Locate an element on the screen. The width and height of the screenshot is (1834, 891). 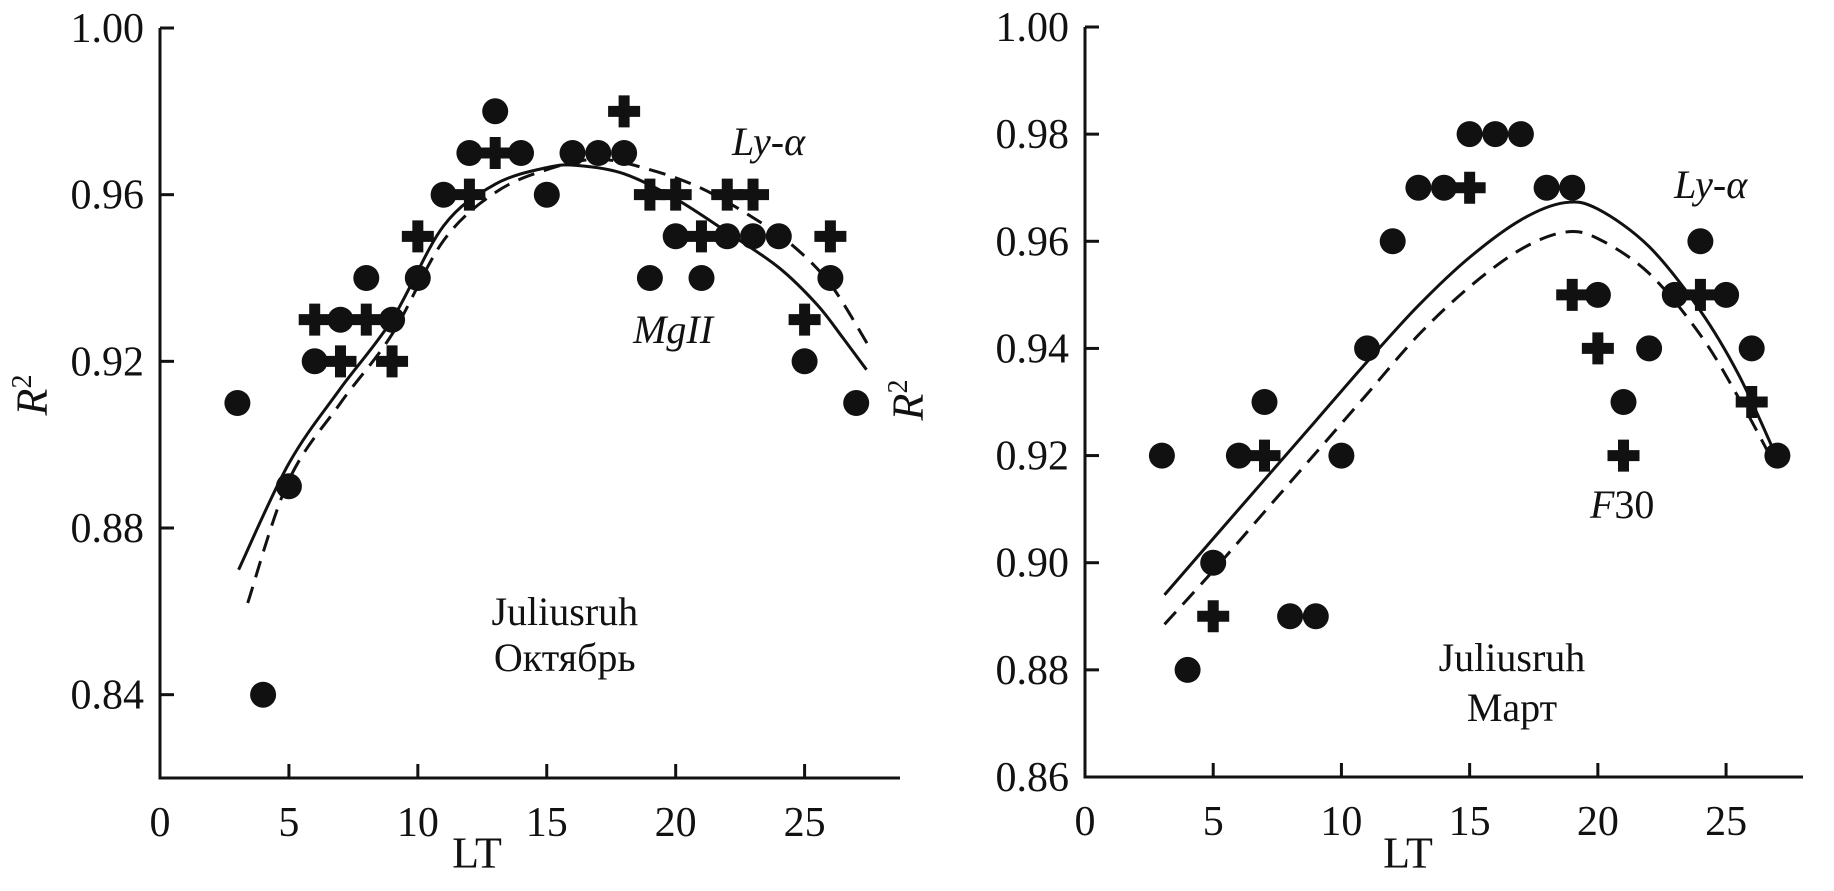
annotation-right-3: F30 is located at coordinates (1622, 504).